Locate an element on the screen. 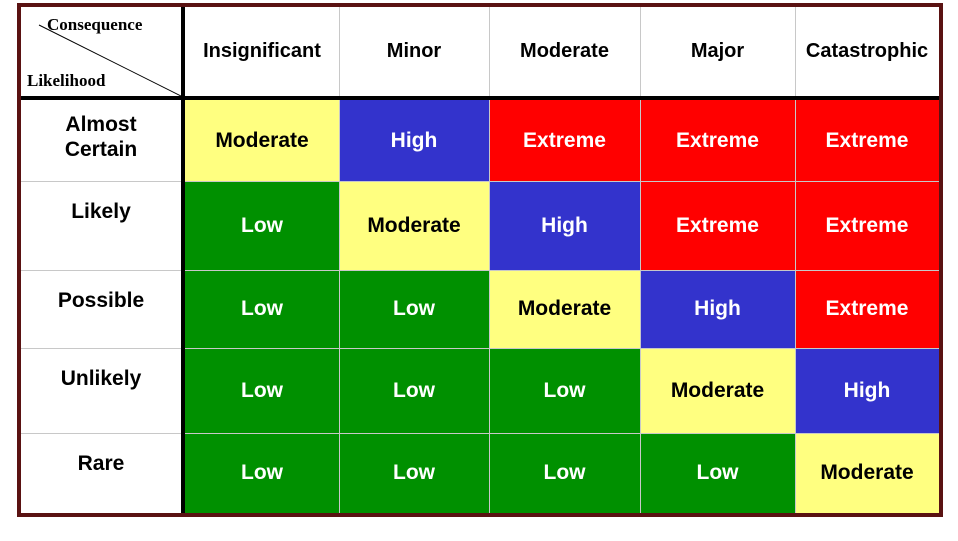 Image resolution: width=958 pixels, height=541 pixels. column-header-moderate: Moderate is located at coordinates (564, 51).